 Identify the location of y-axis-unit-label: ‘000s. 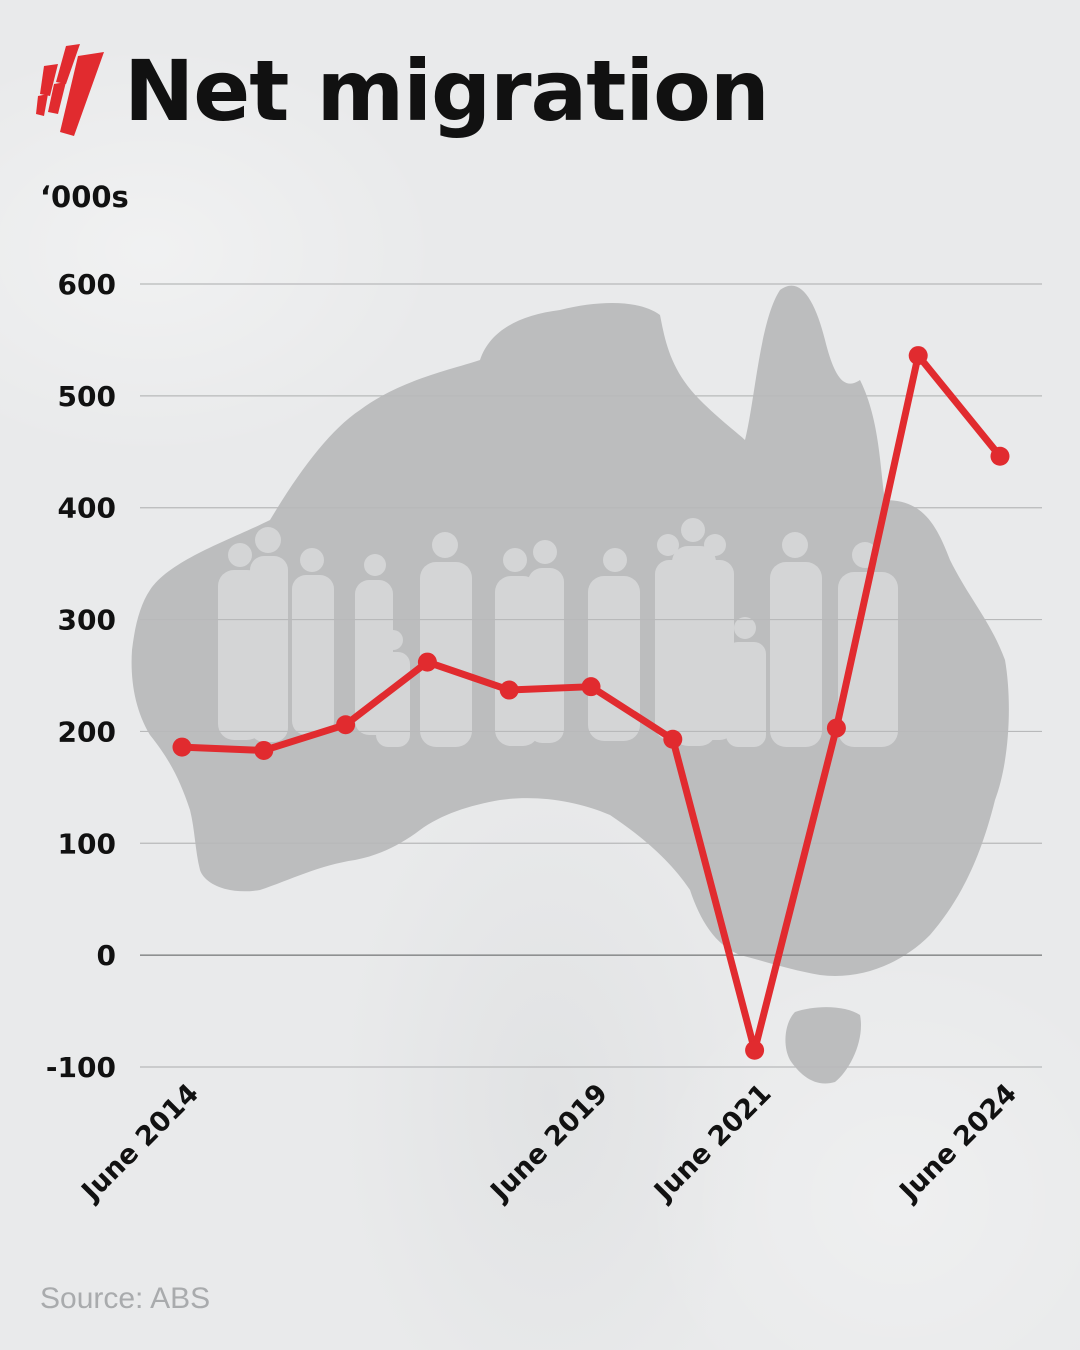
(84, 197).